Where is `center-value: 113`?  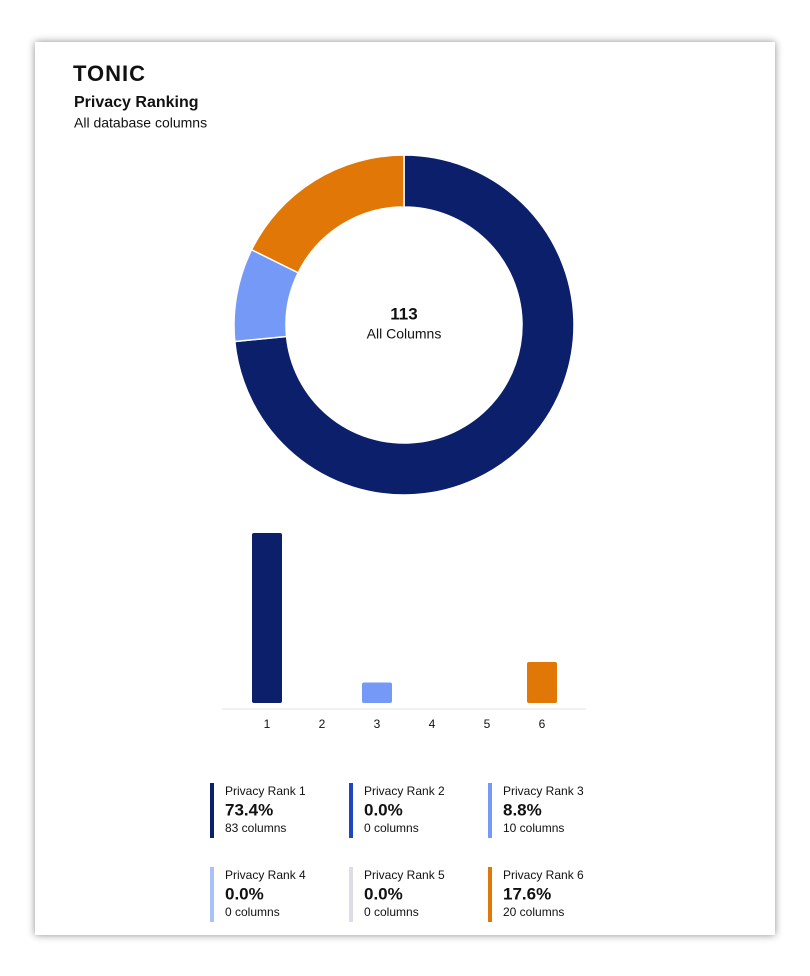 center-value: 113 is located at coordinates (403, 313).